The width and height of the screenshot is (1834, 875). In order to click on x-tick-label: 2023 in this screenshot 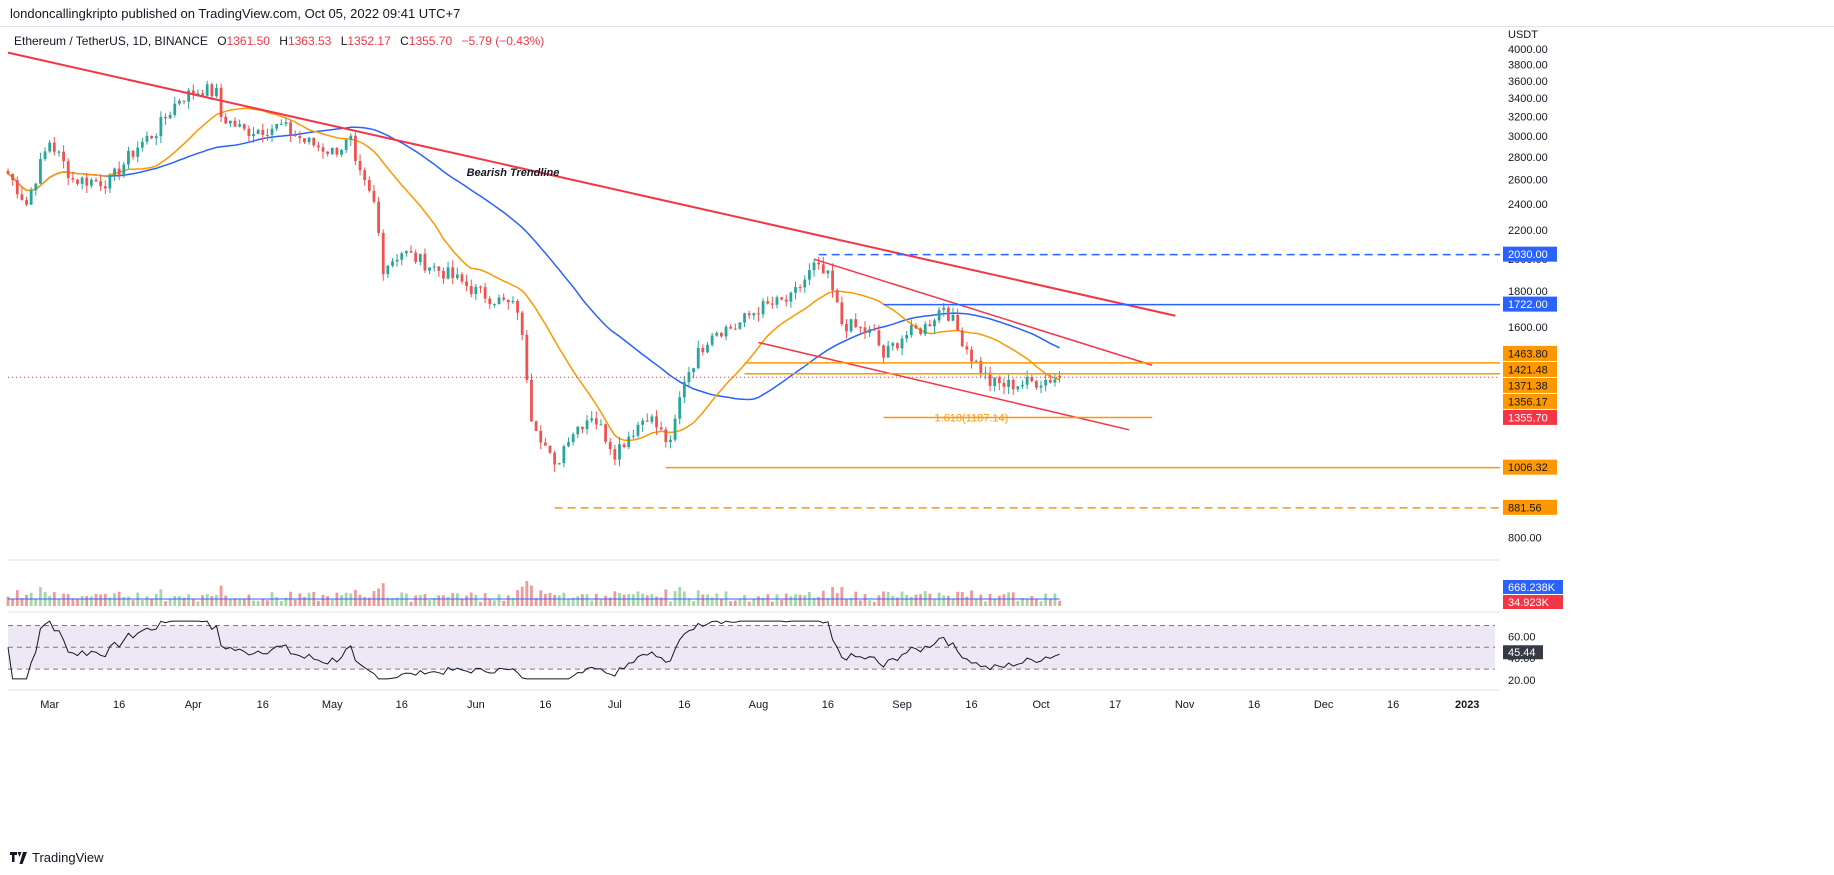, I will do `click(1467, 705)`.